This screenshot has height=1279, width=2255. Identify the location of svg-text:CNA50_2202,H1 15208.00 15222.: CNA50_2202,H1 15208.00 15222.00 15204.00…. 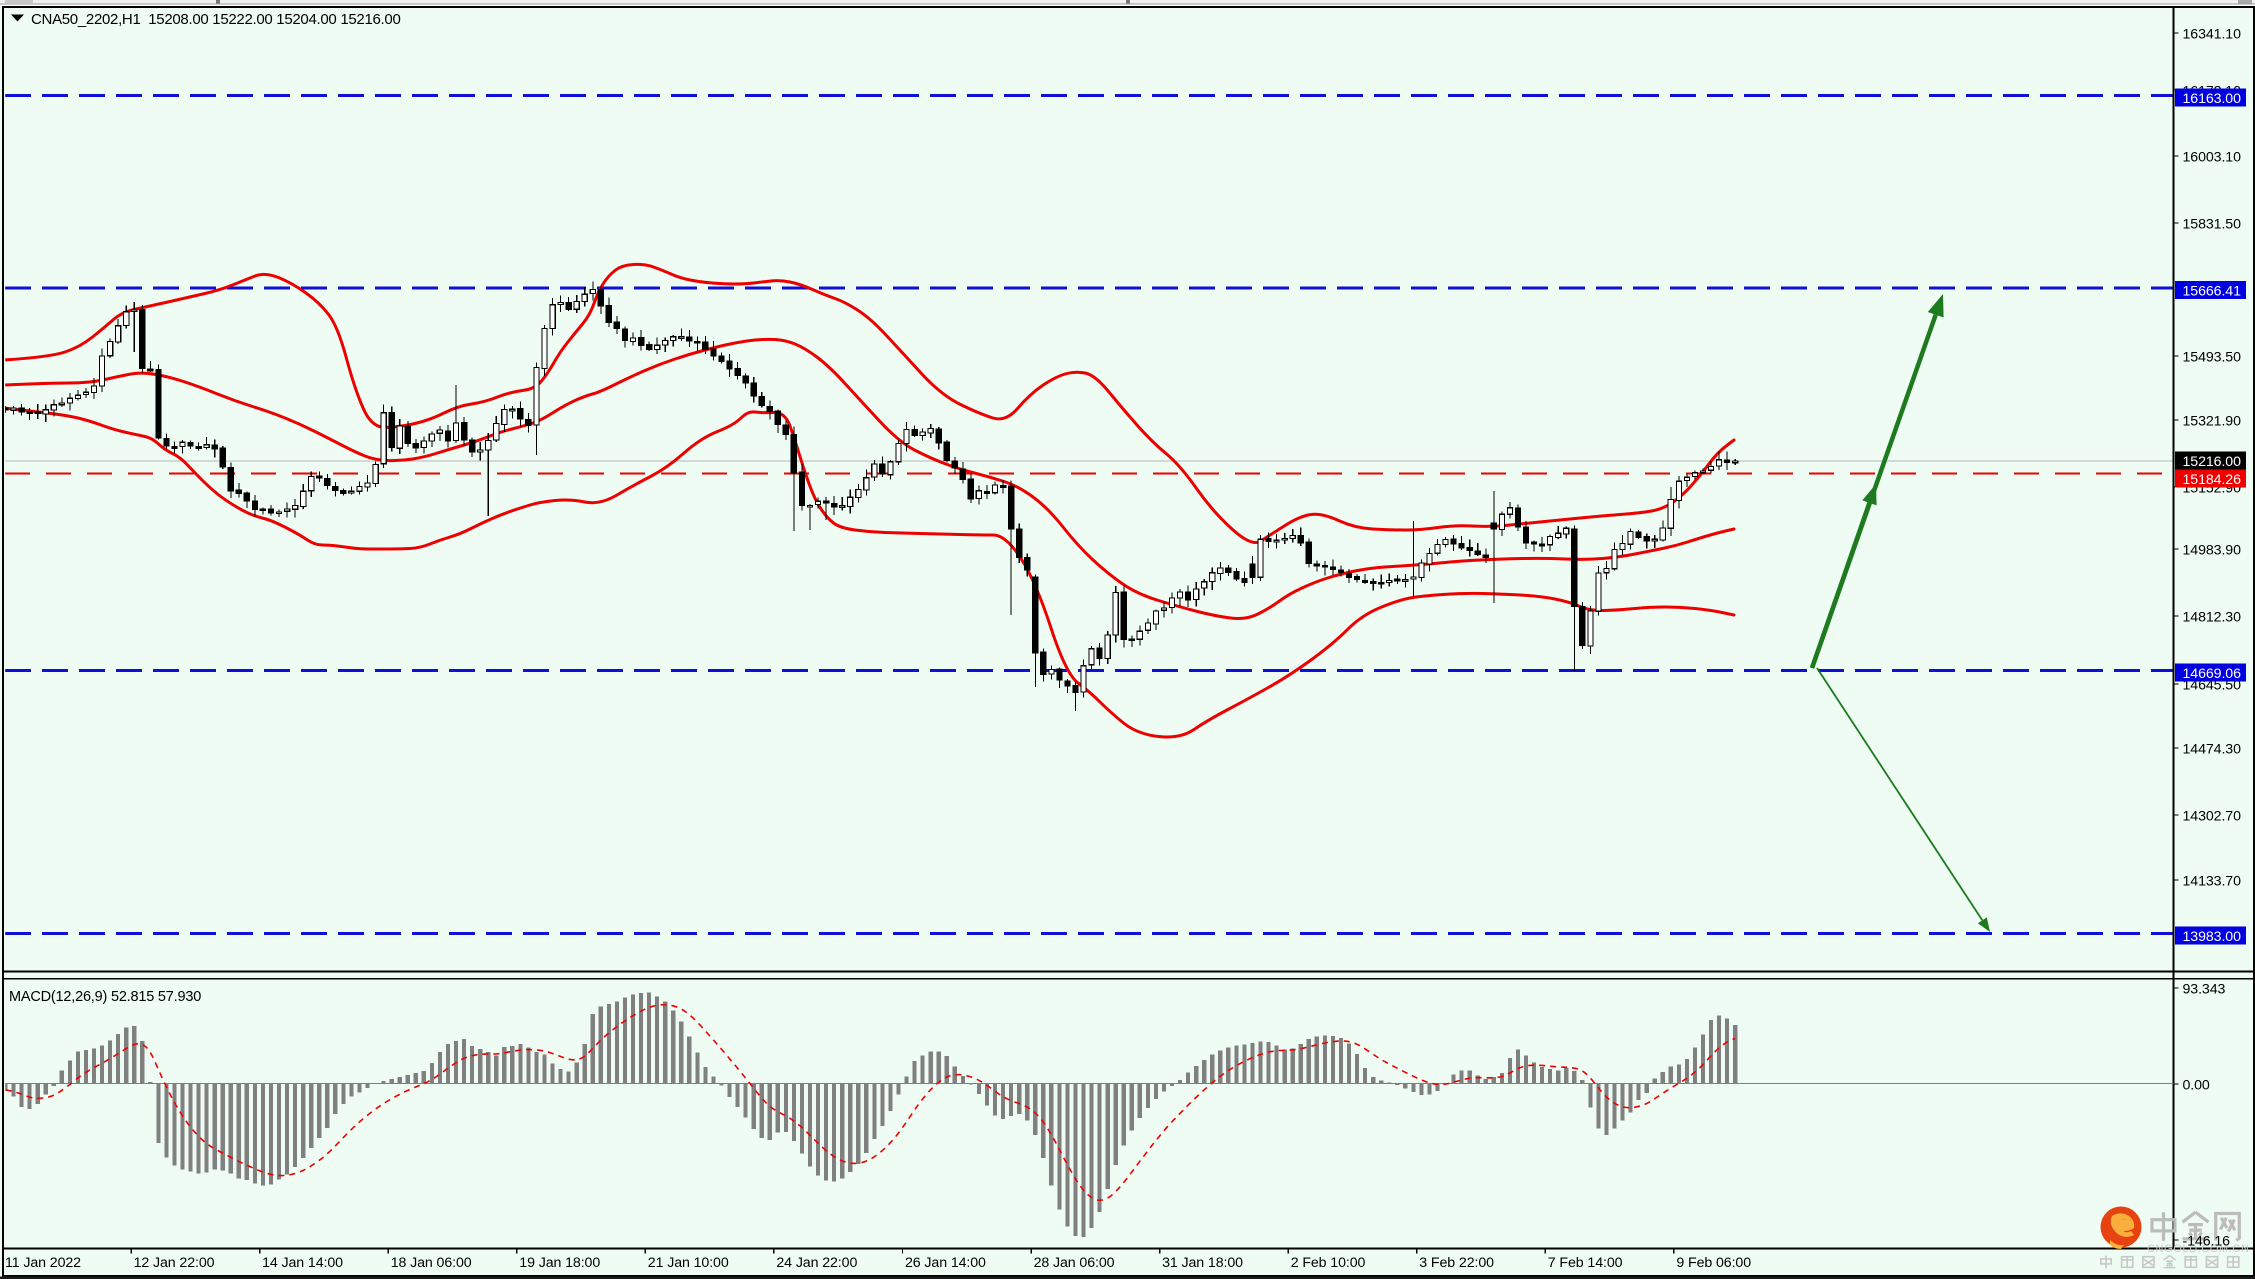
(216, 19).